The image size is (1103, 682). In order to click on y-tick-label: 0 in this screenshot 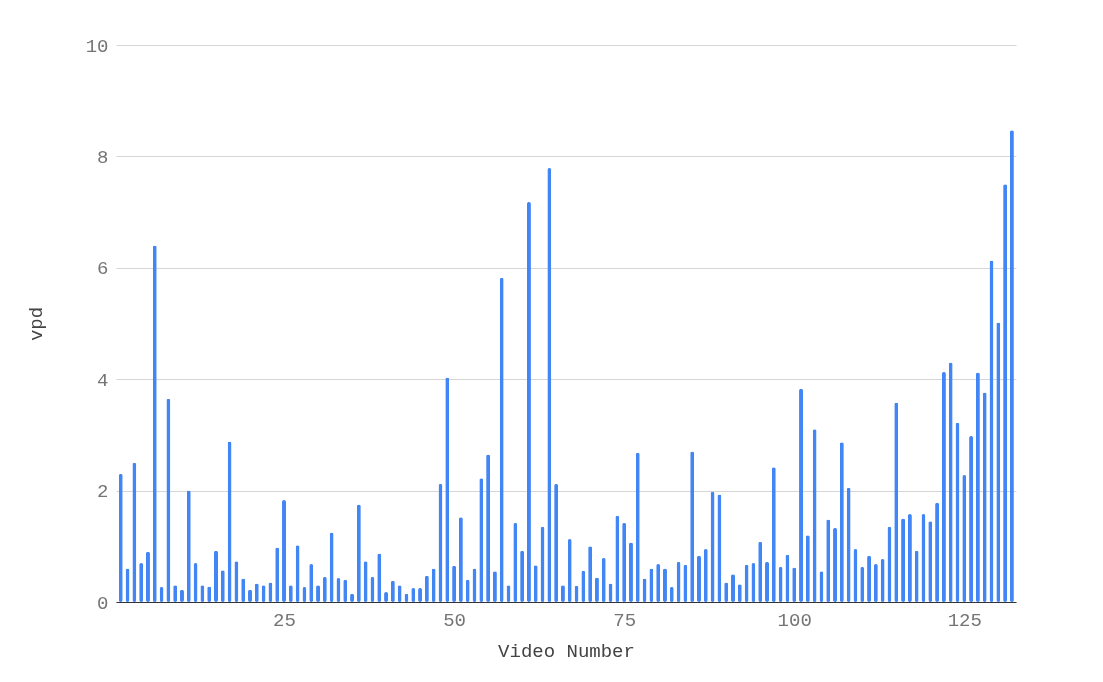, I will do `click(103, 603)`.